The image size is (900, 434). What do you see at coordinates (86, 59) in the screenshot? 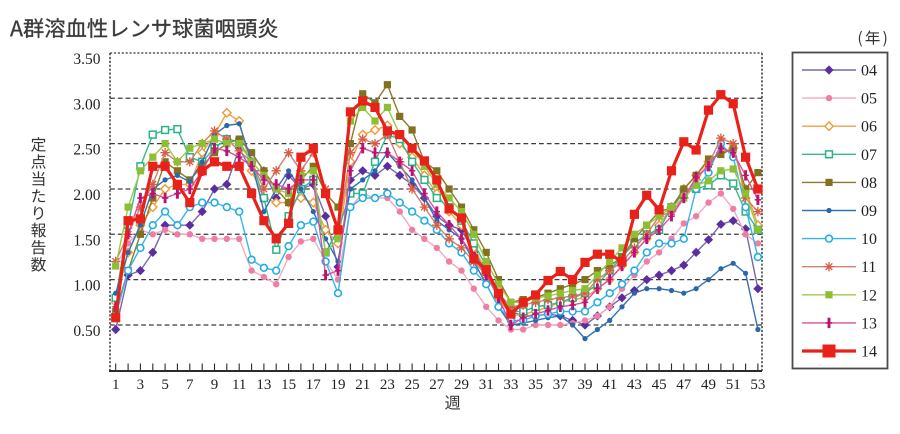
I see `svg-text: 3.50` at bounding box center [86, 59].